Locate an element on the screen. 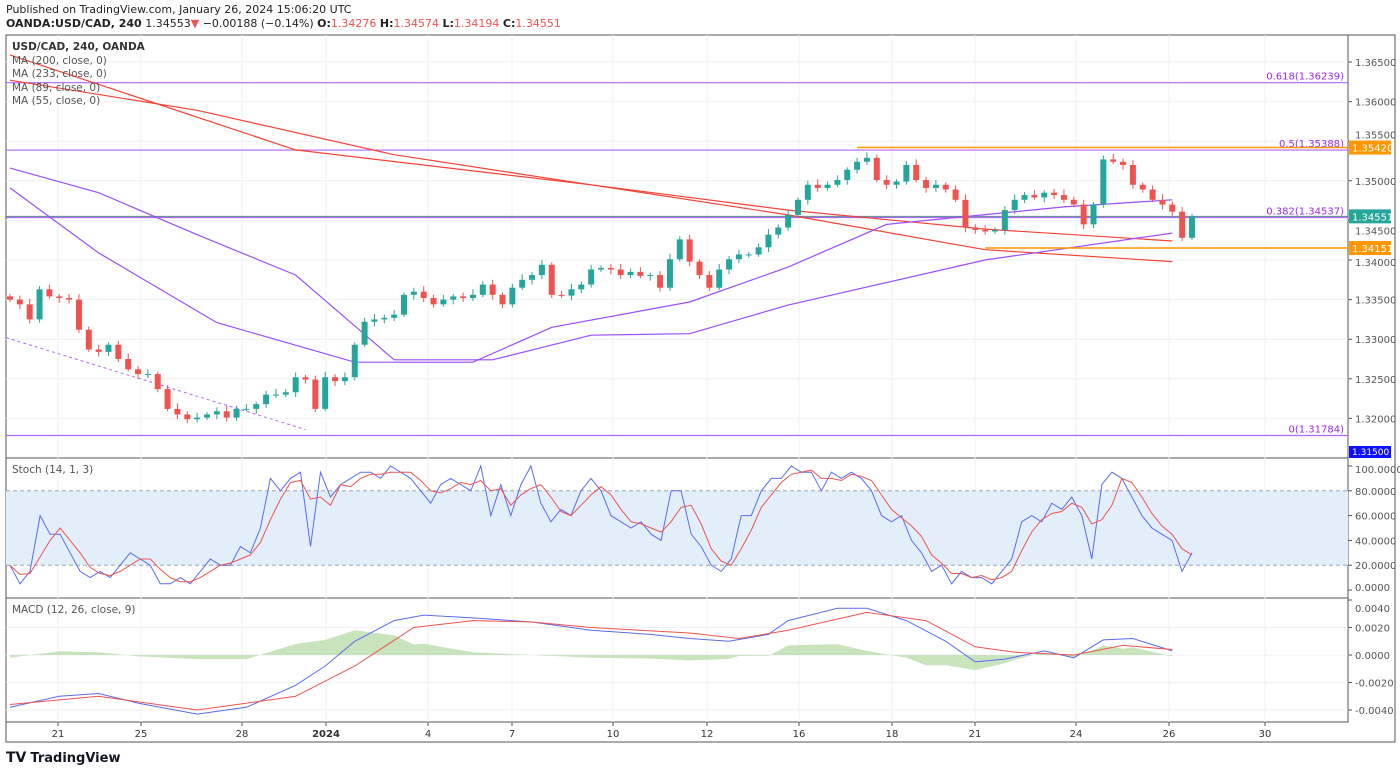 This screenshot has width=1400, height=772. bottom-price-label-bg is located at coordinates (1370, 452).